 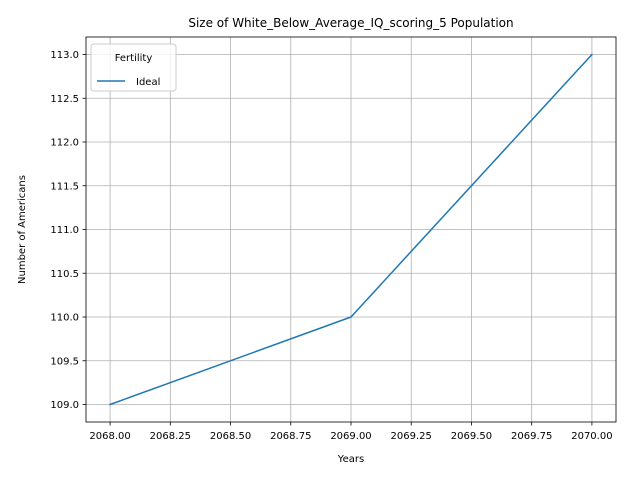 I want to click on legend-label-ideal: Ideal, so click(x=148, y=82).